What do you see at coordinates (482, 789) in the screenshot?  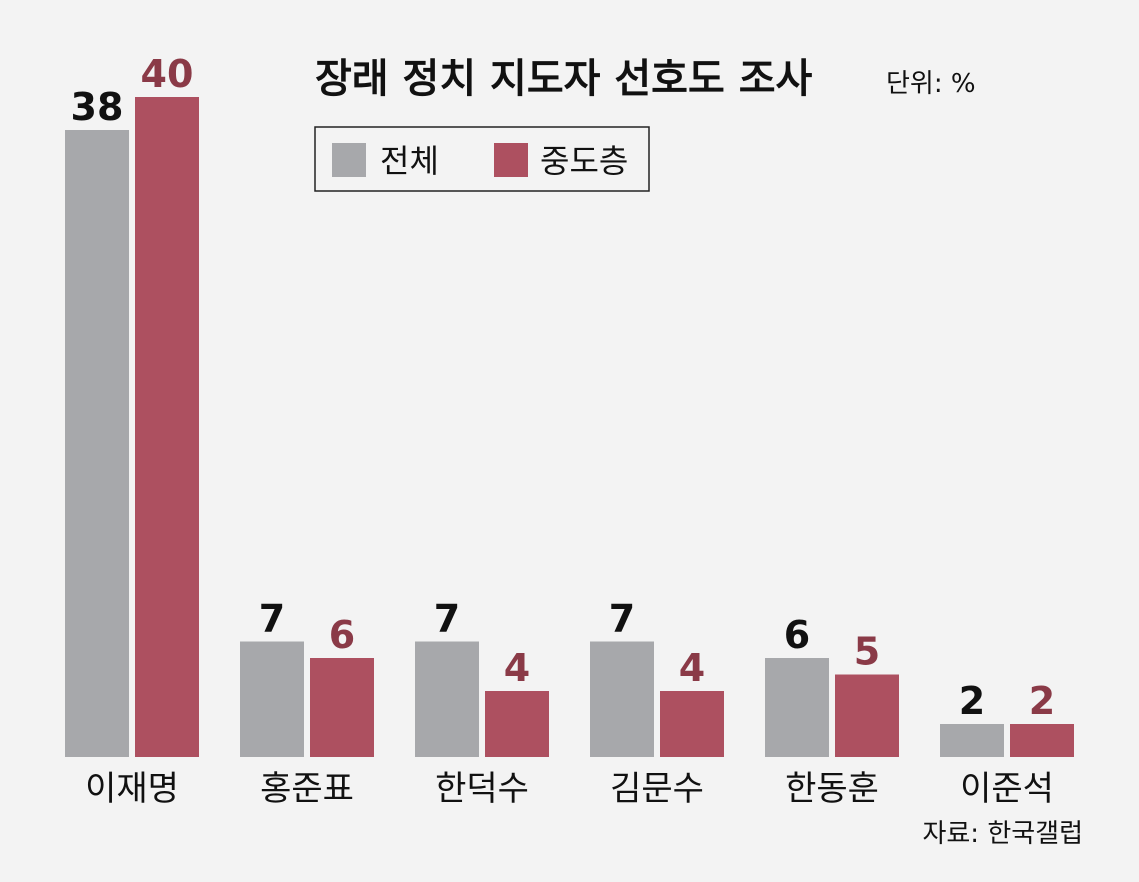 I see `category-label-han-duck-soo: 한덕수` at bounding box center [482, 789].